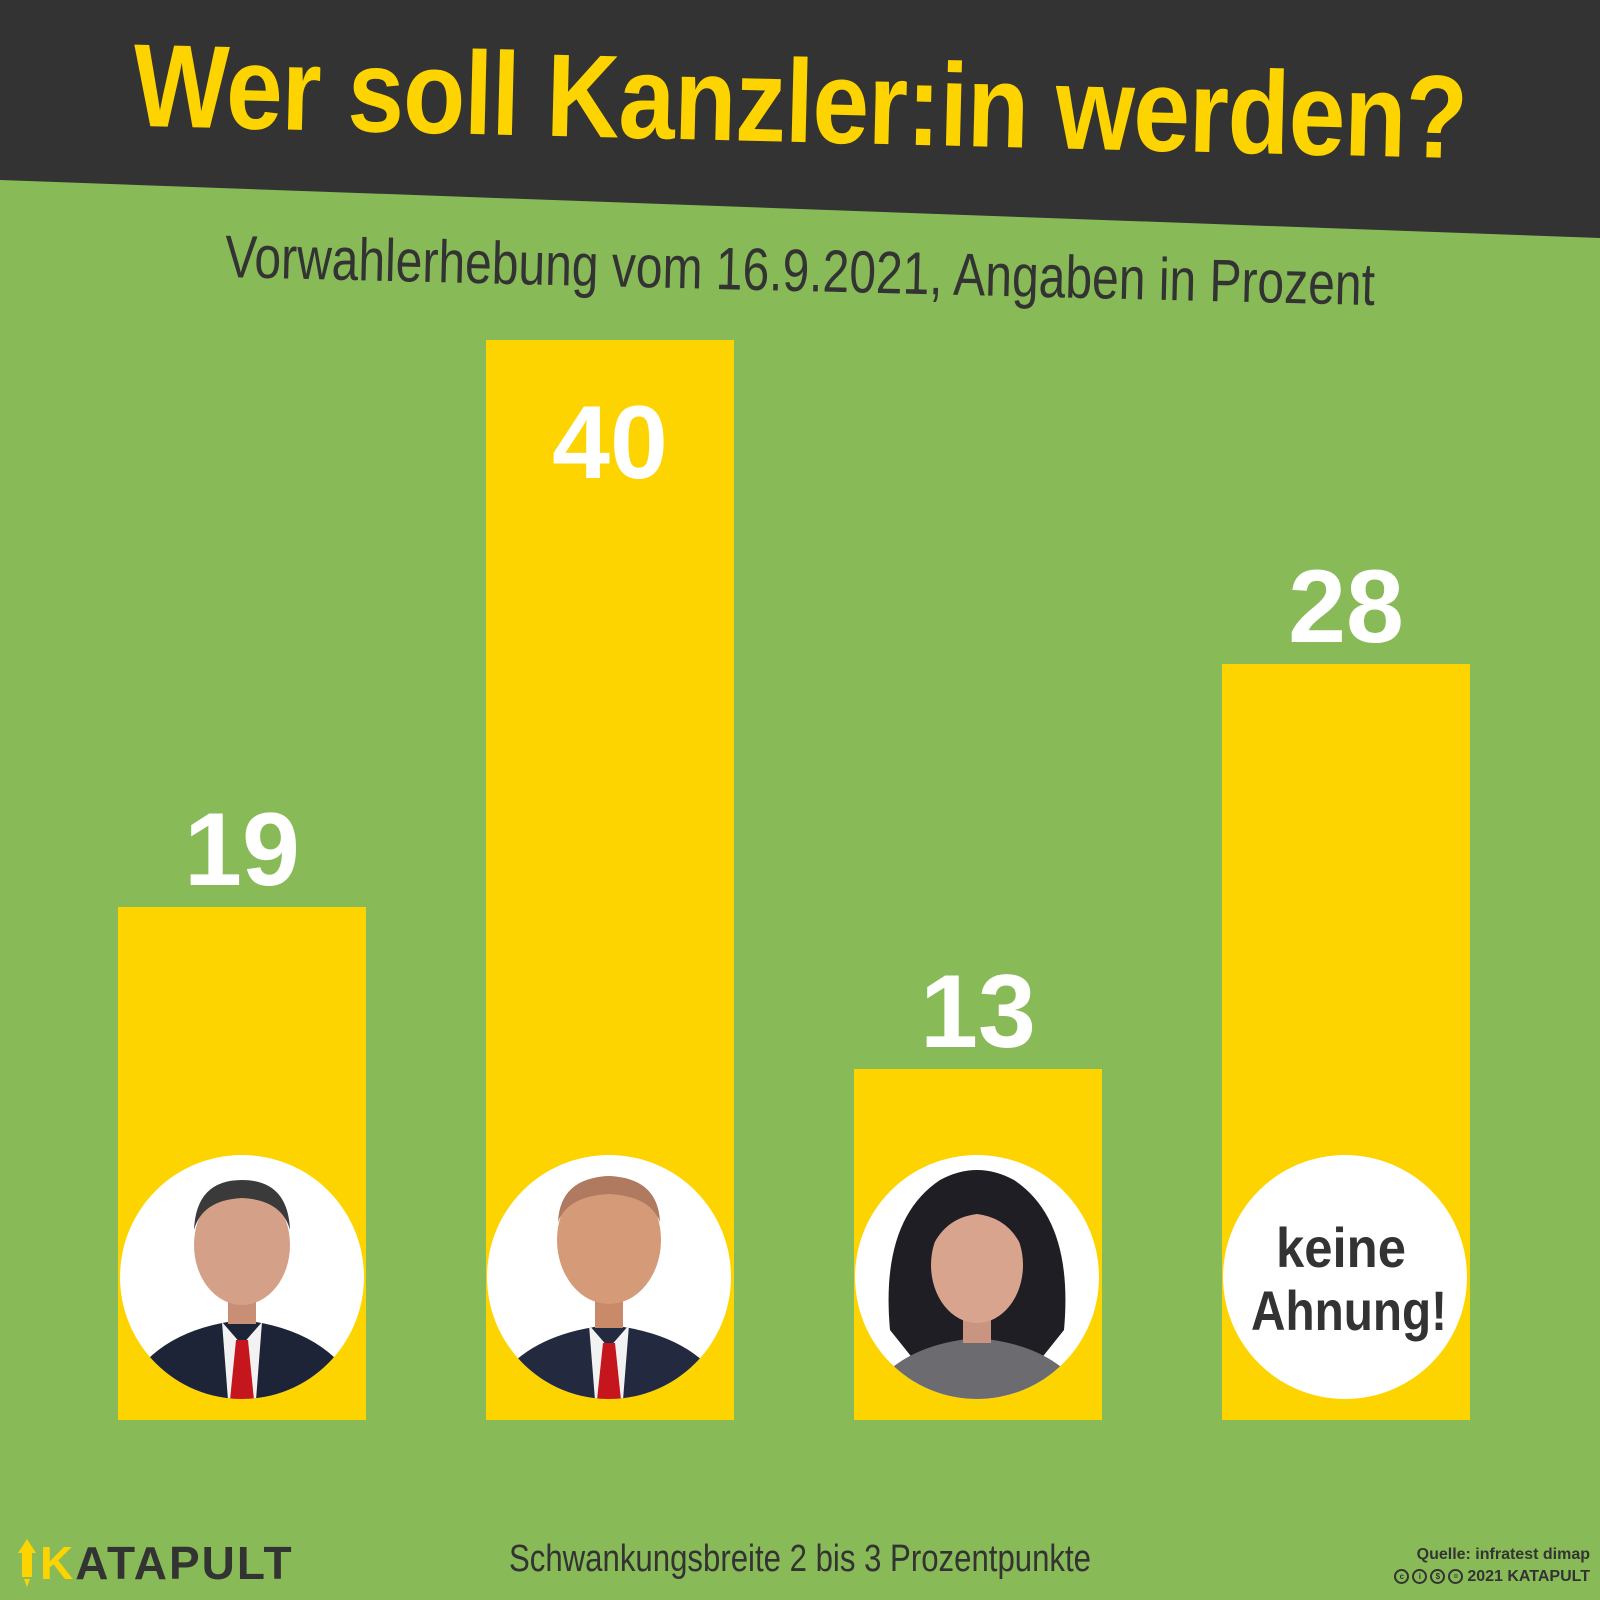  I want to click on source-text: Quelle: infratest dimap, so click(1503, 1554).